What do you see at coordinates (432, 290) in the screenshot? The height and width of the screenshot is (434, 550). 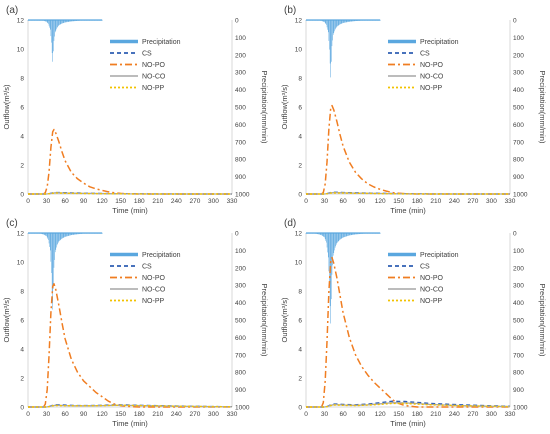 I see `legend-label: NO-CO` at bounding box center [432, 290].